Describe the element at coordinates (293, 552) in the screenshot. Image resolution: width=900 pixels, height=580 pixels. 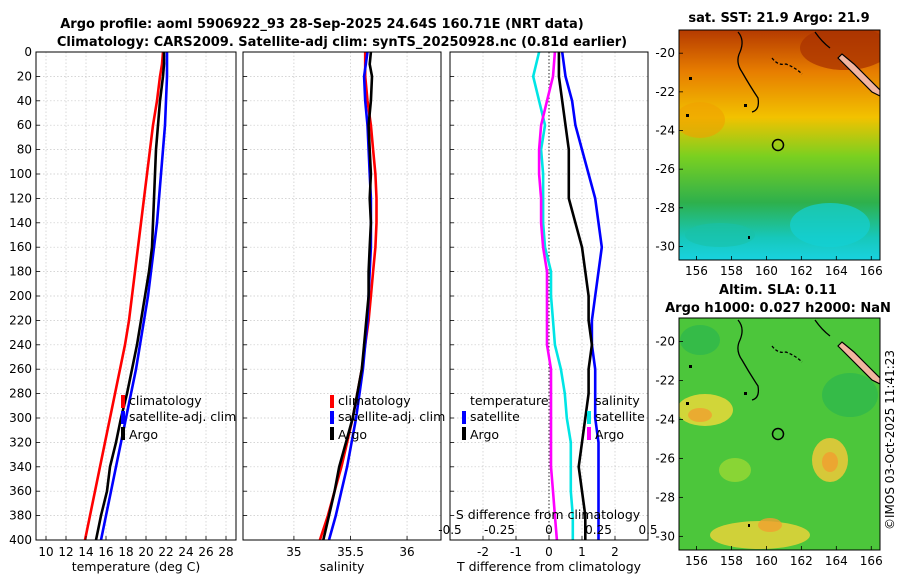
I see `x-tick-label: 35` at that location.